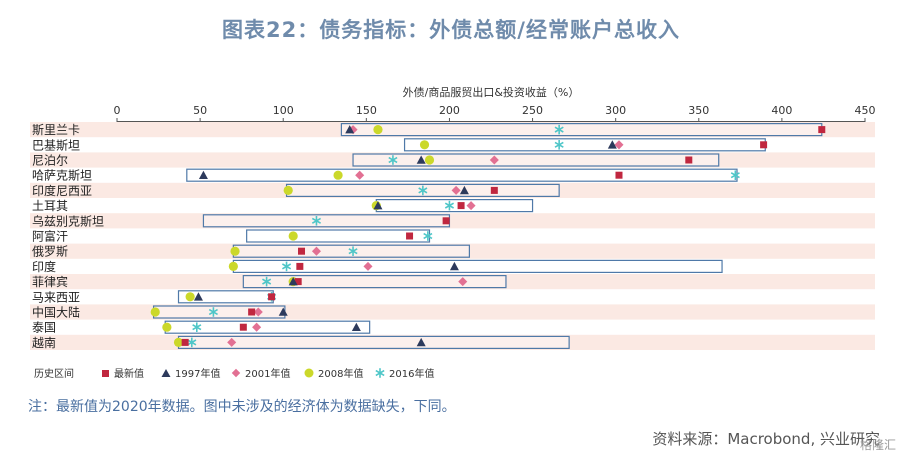 The width and height of the screenshot is (902, 462). Describe the element at coordinates (781, 110) in the screenshot. I see `x-tick-label: 400` at that location.